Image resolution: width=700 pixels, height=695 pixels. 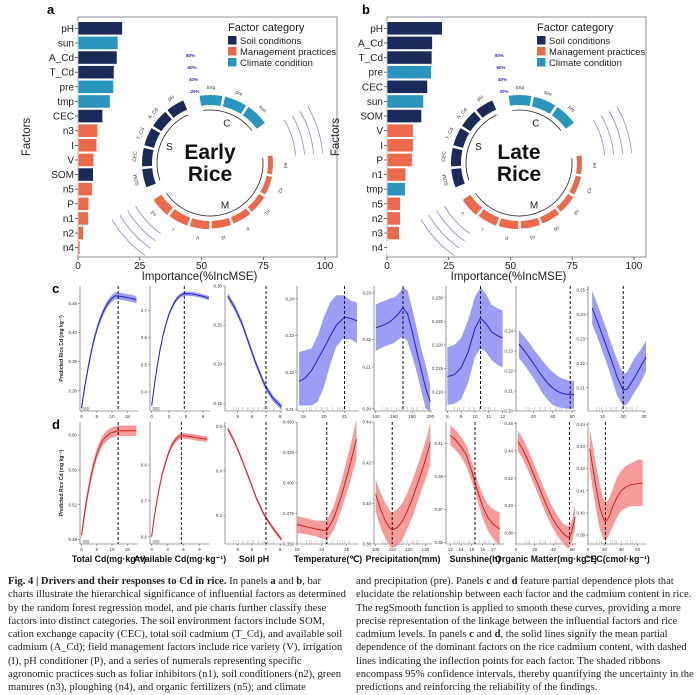 I want to click on x-tick-label: 120, so click(x=409, y=549).